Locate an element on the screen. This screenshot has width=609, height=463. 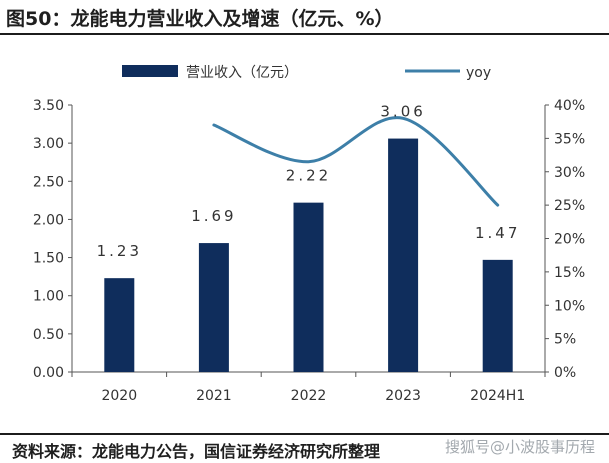
bar-data-label: 3.06 is located at coordinates (402, 112).